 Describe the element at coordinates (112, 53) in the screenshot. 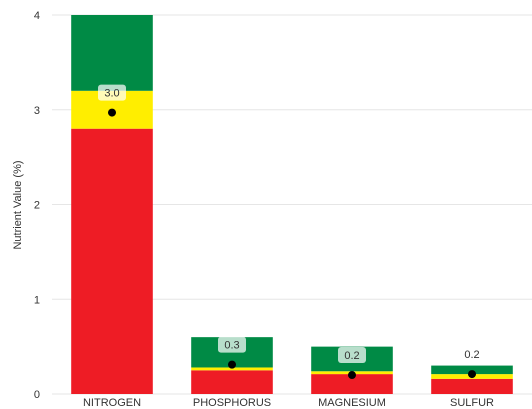

I see `bar-nitrogen-high` at that location.